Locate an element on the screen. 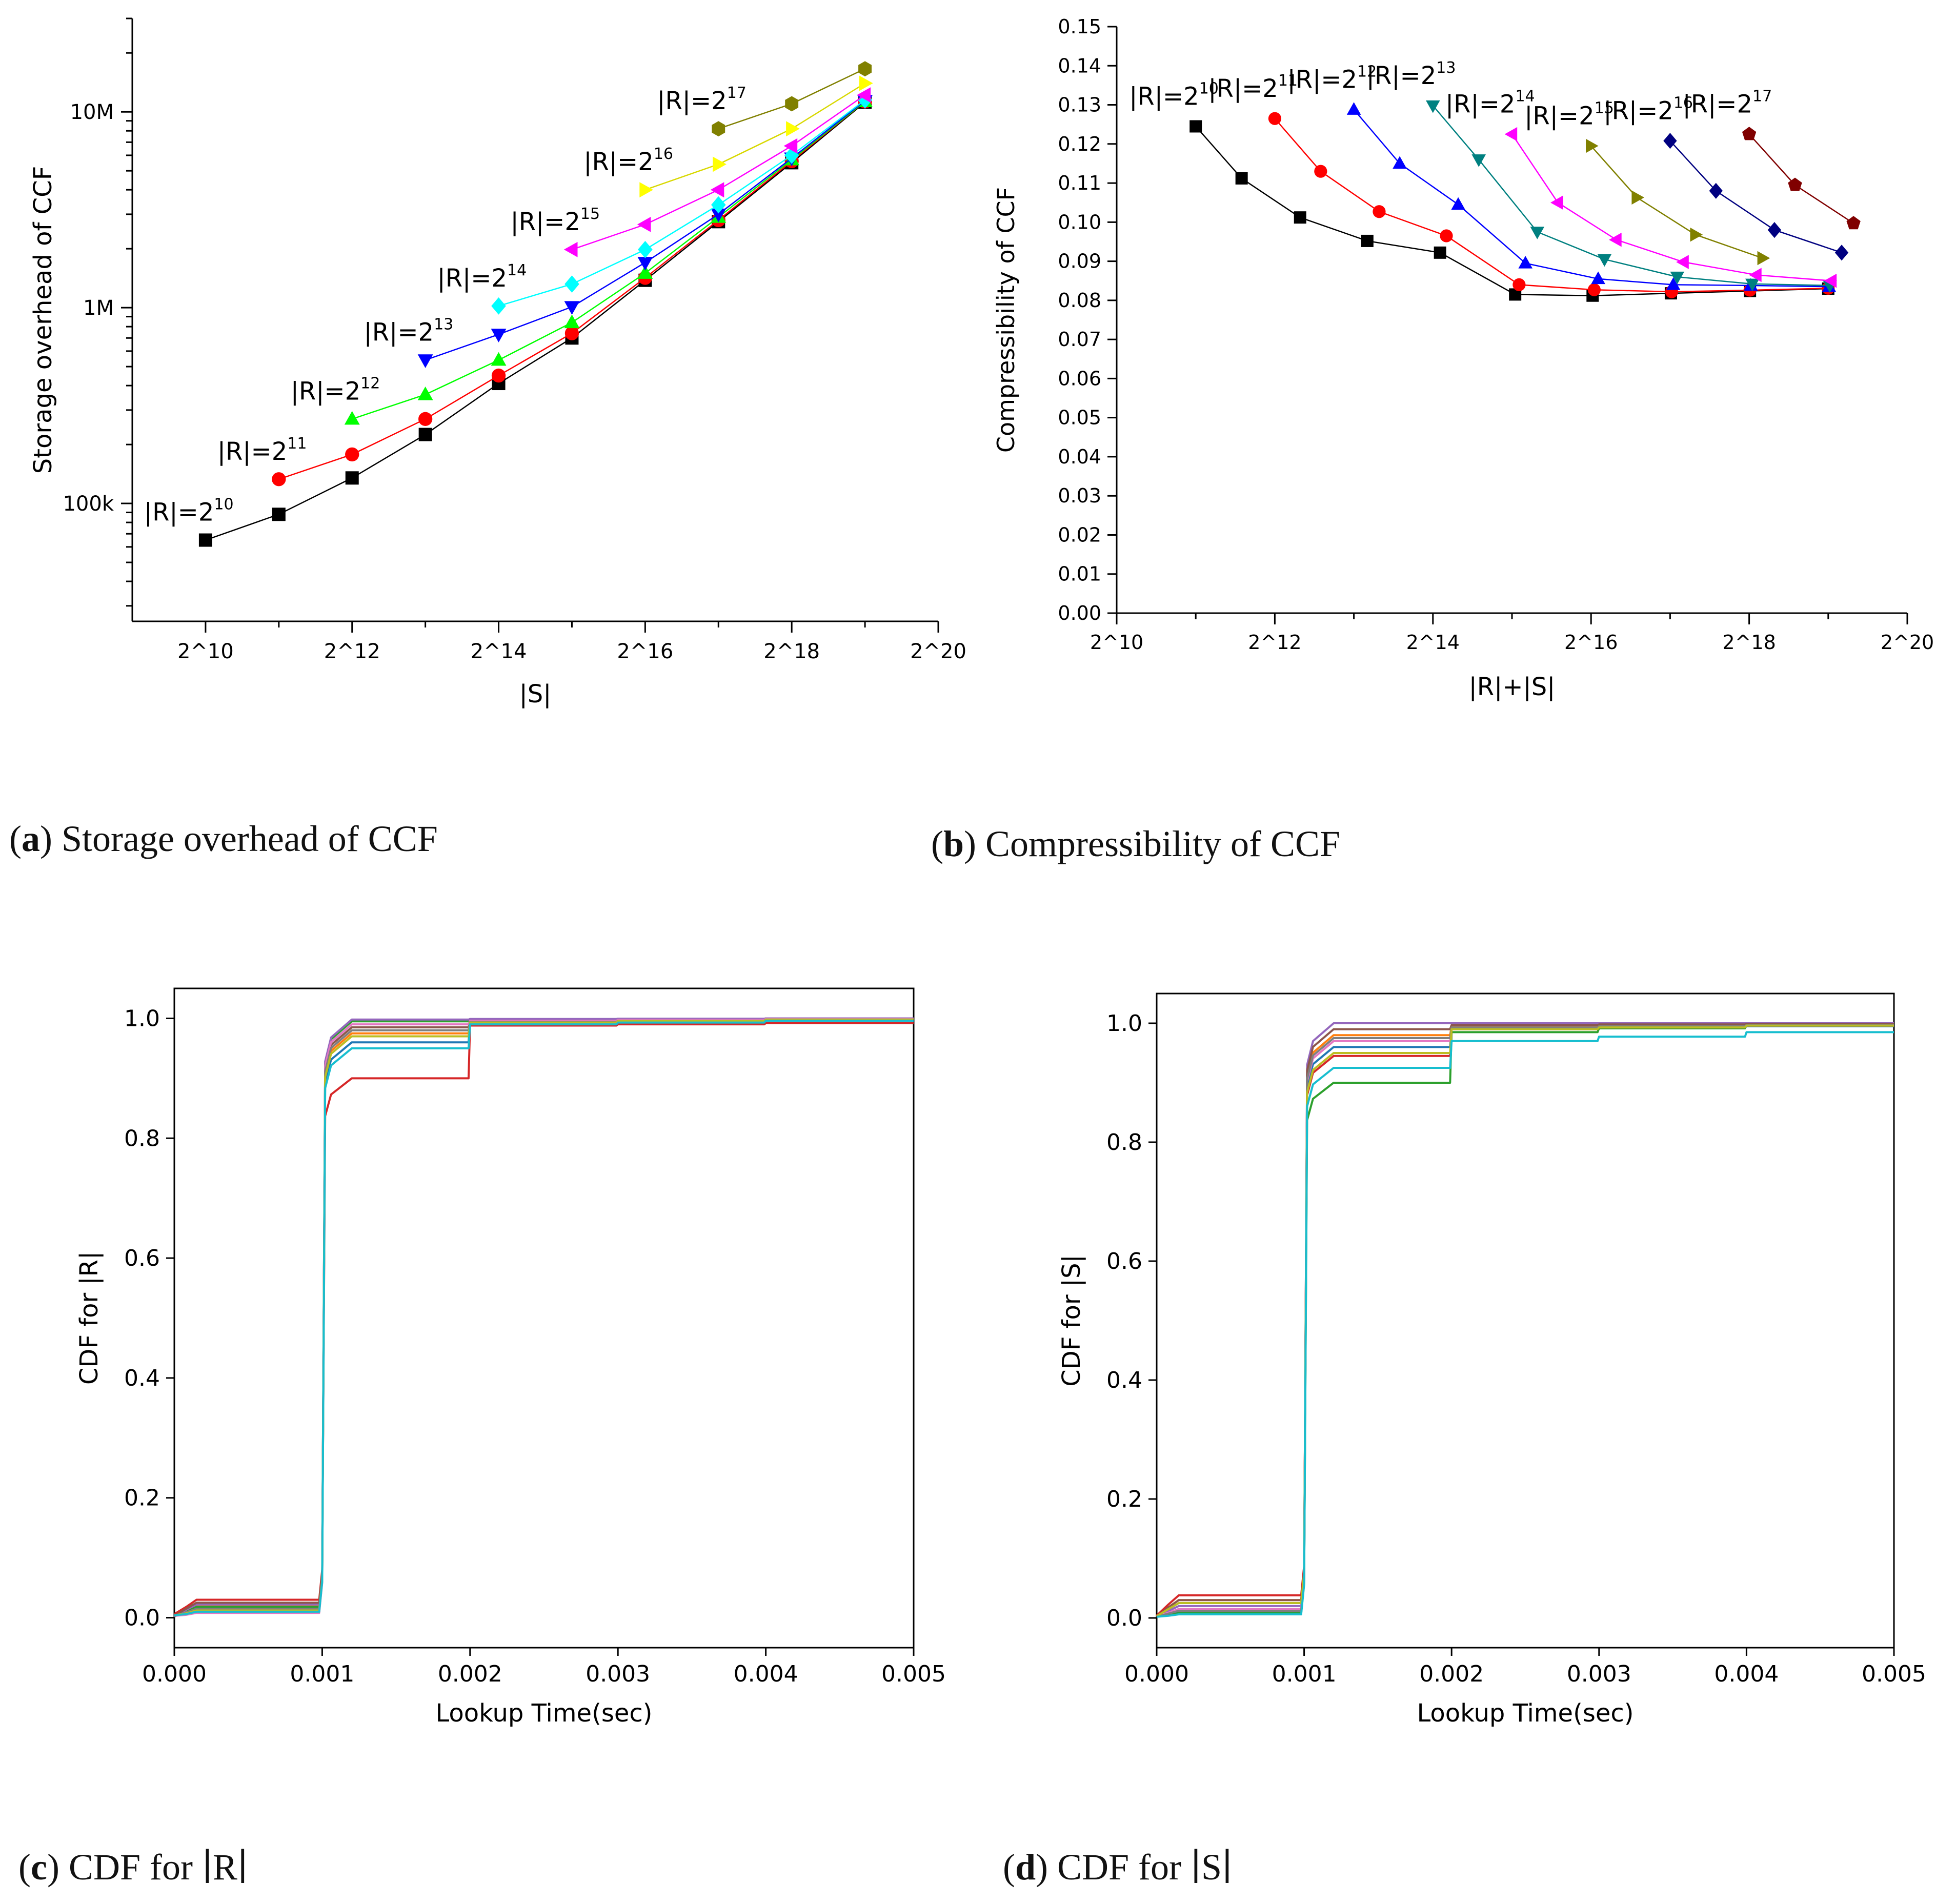 This screenshot has width=1936, height=1904. series-6: |R|=215 is located at coordinates (690, 172).